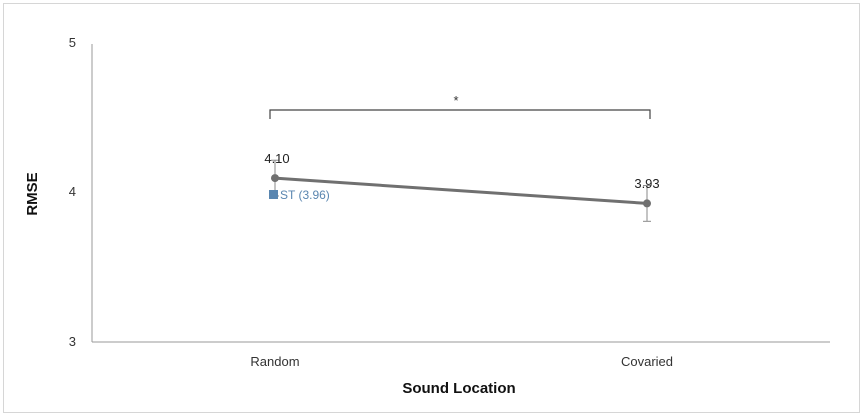 This screenshot has width=865, height=417. What do you see at coordinates (273, 194) in the screenshot?
I see `reference-marker` at bounding box center [273, 194].